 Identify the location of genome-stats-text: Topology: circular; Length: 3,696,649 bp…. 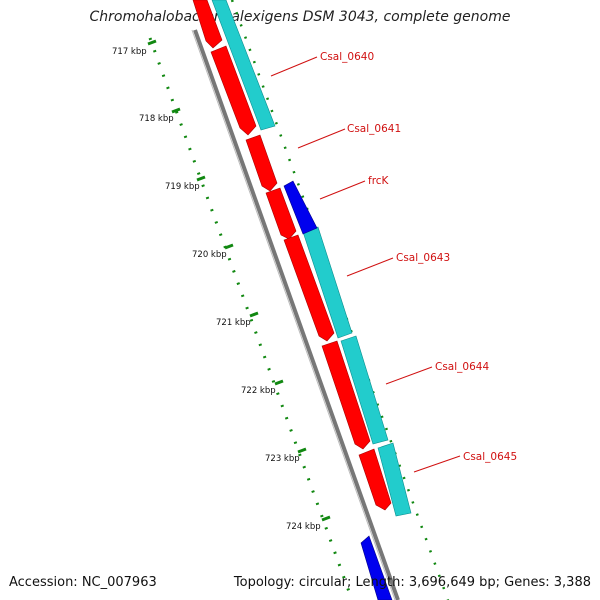
(412, 582).